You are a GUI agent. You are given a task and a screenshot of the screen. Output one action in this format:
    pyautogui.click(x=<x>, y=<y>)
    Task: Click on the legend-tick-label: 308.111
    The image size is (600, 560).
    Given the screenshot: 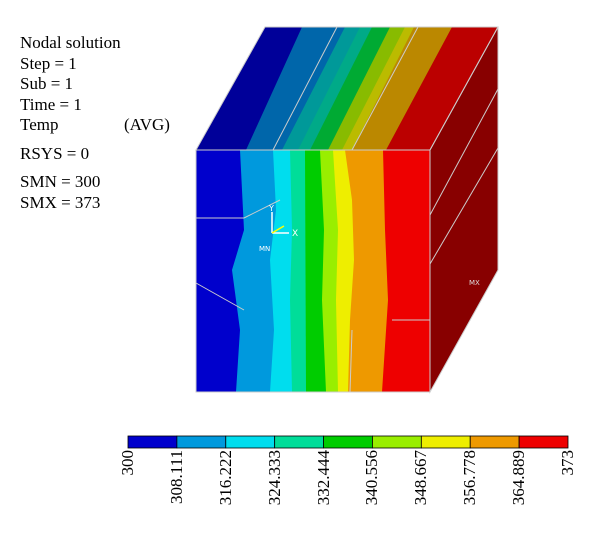 What is the action you would take?
    pyautogui.click(x=176, y=477)
    